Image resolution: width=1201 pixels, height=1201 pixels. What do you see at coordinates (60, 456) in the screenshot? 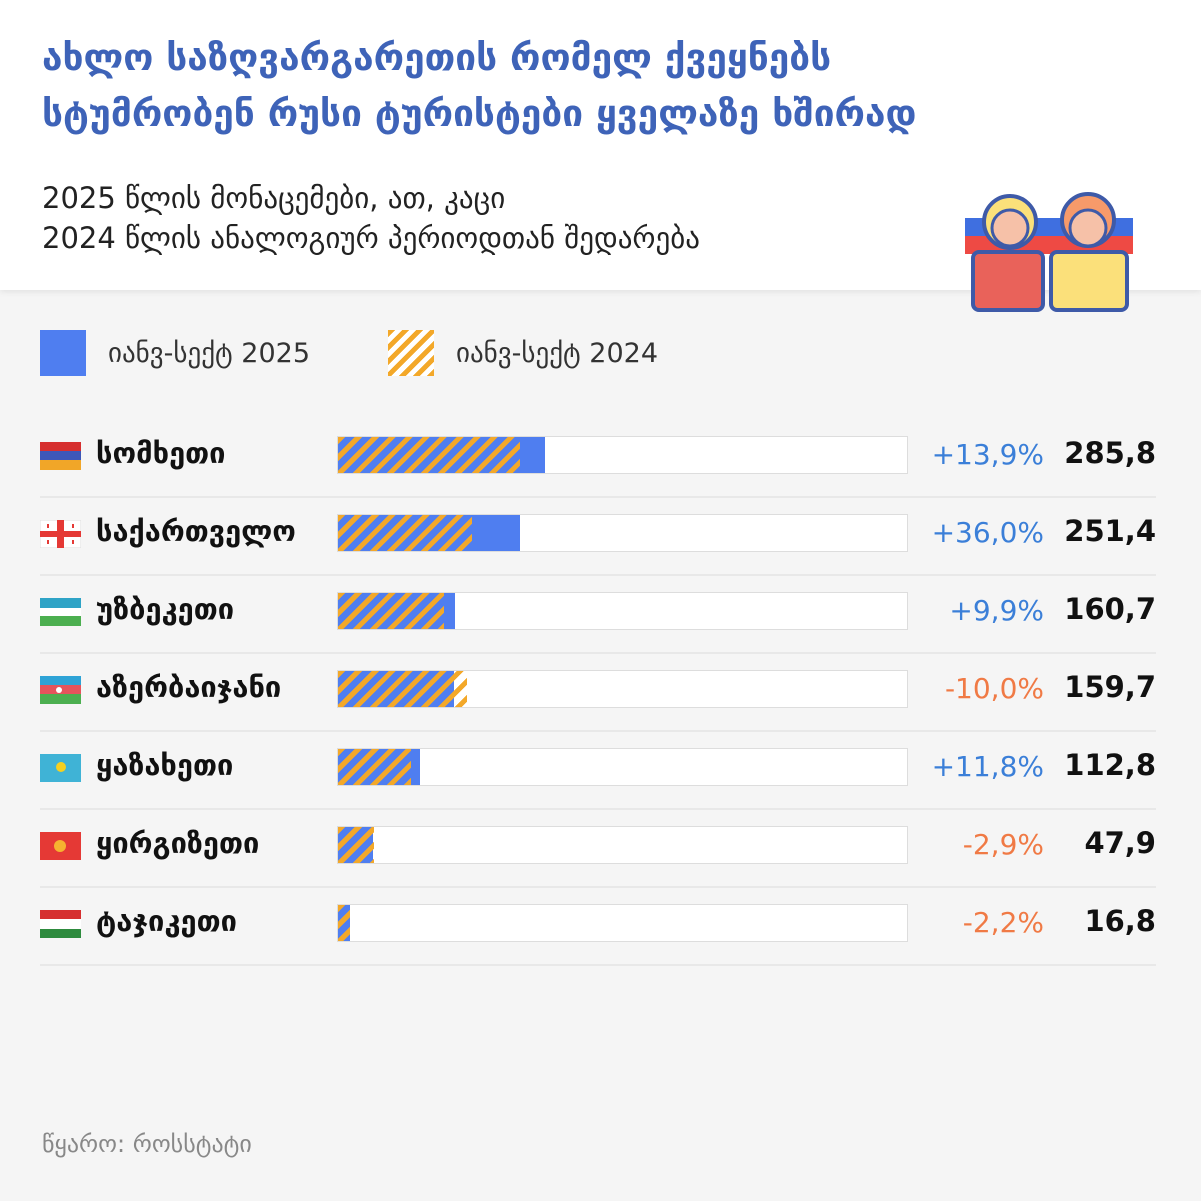
I see `flag-armenia-icon` at bounding box center [60, 456].